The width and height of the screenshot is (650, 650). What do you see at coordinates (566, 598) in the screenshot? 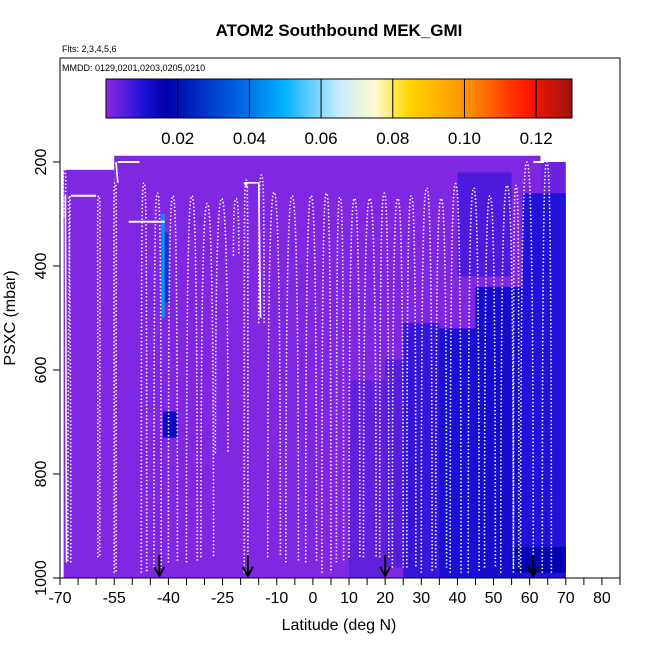
I see `x-tick-label: 70` at bounding box center [566, 598].